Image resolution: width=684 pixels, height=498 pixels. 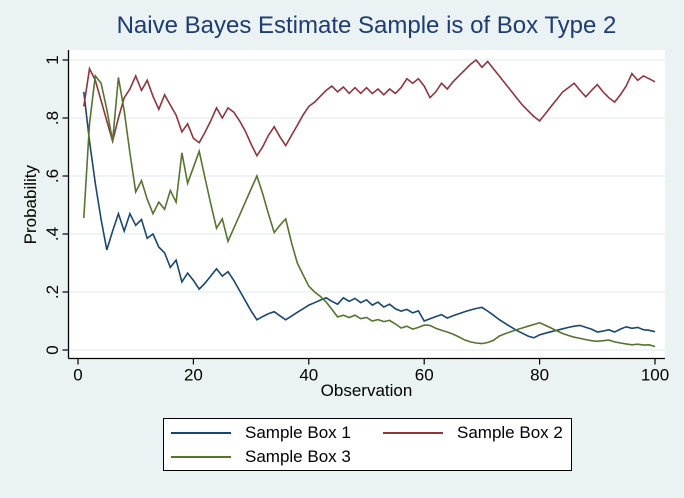 I want to click on y-tick-label: .6, so click(x=52, y=176).